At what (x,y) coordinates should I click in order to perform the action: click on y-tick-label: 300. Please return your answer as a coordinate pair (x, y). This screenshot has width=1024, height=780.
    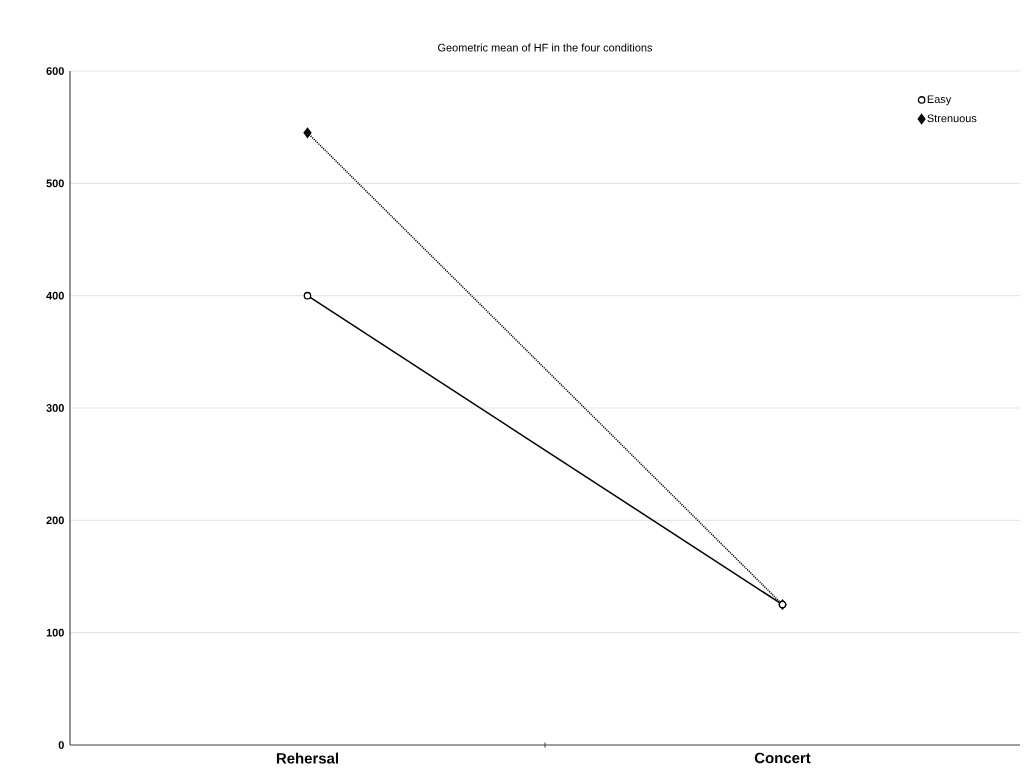
    Looking at the image, I should click on (55, 408).